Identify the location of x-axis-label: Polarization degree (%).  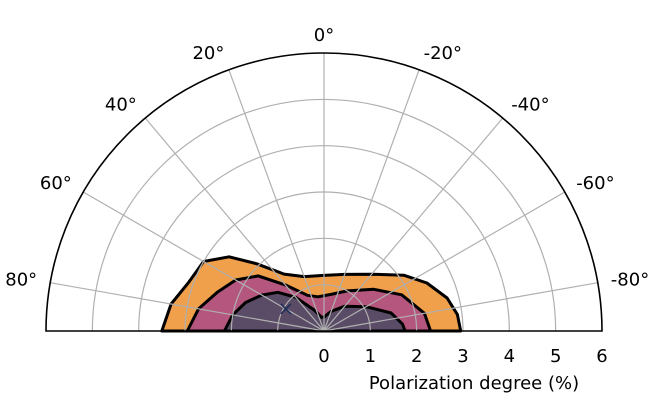
(474, 383).